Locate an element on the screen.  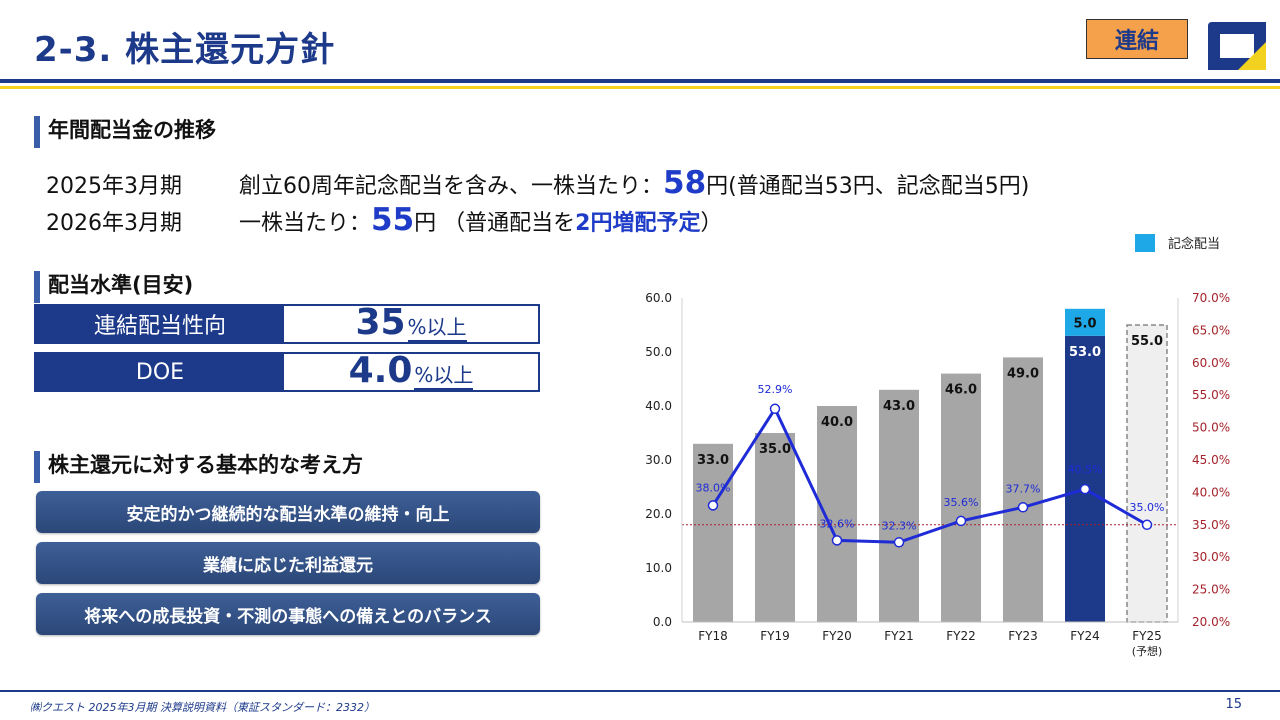
company-logo-icon is located at coordinates (1237, 46).